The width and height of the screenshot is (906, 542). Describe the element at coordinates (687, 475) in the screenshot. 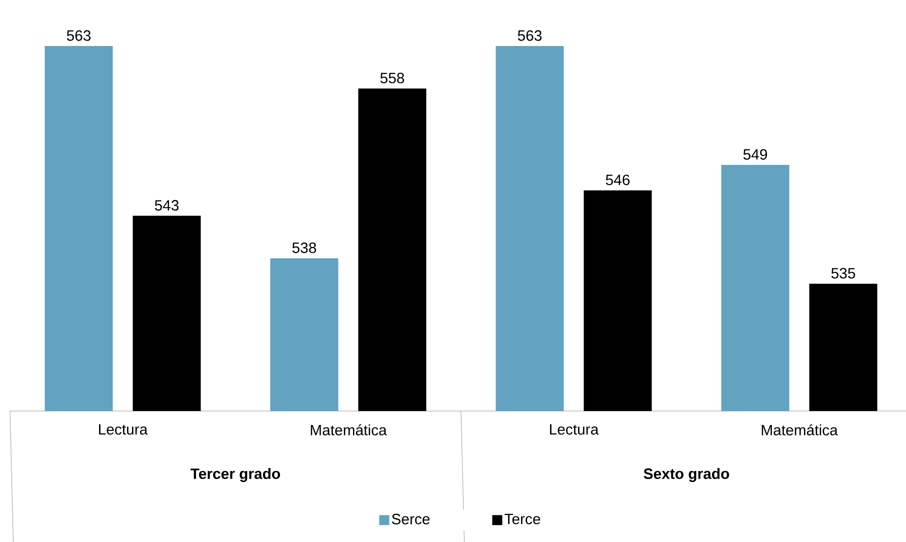

I see `text: Sexto grado` at that location.